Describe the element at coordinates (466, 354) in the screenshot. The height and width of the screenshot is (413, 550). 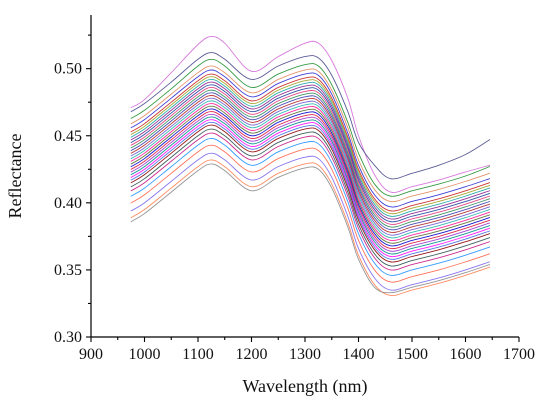
I see `x-tick-label: 1600` at that location.